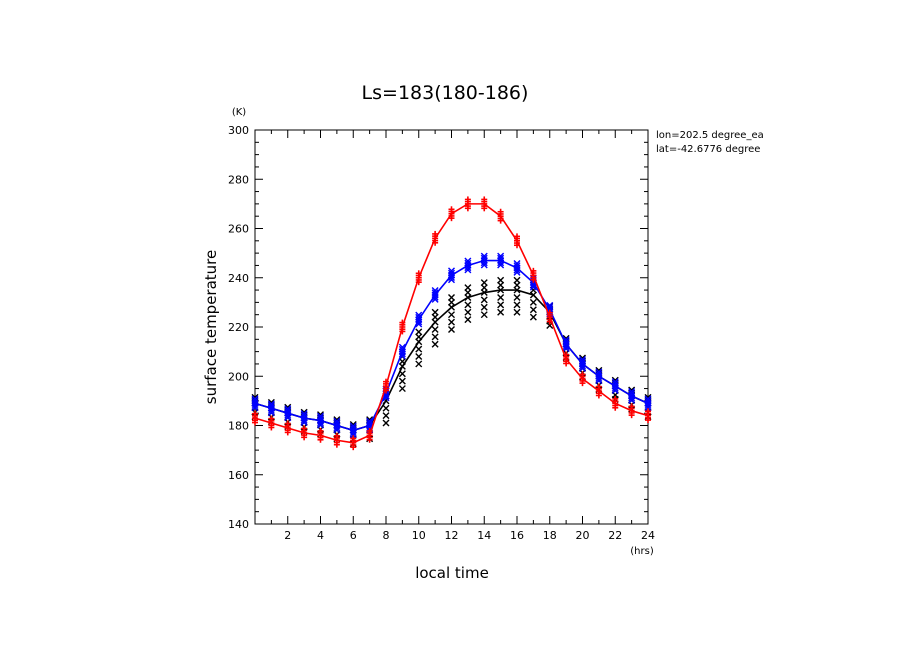 The height and width of the screenshot is (654, 904). What do you see at coordinates (238, 229) in the screenshot?
I see `y-tick-label: 260` at bounding box center [238, 229].